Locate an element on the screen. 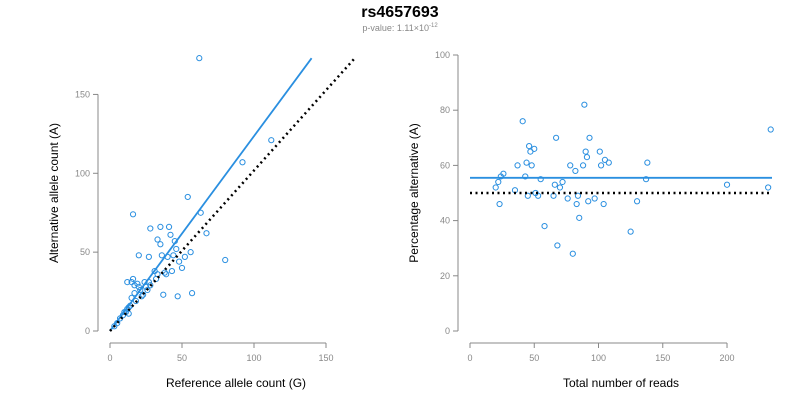  chart-subtitle: p-value: 1.11×10-12 is located at coordinates (400, 28).